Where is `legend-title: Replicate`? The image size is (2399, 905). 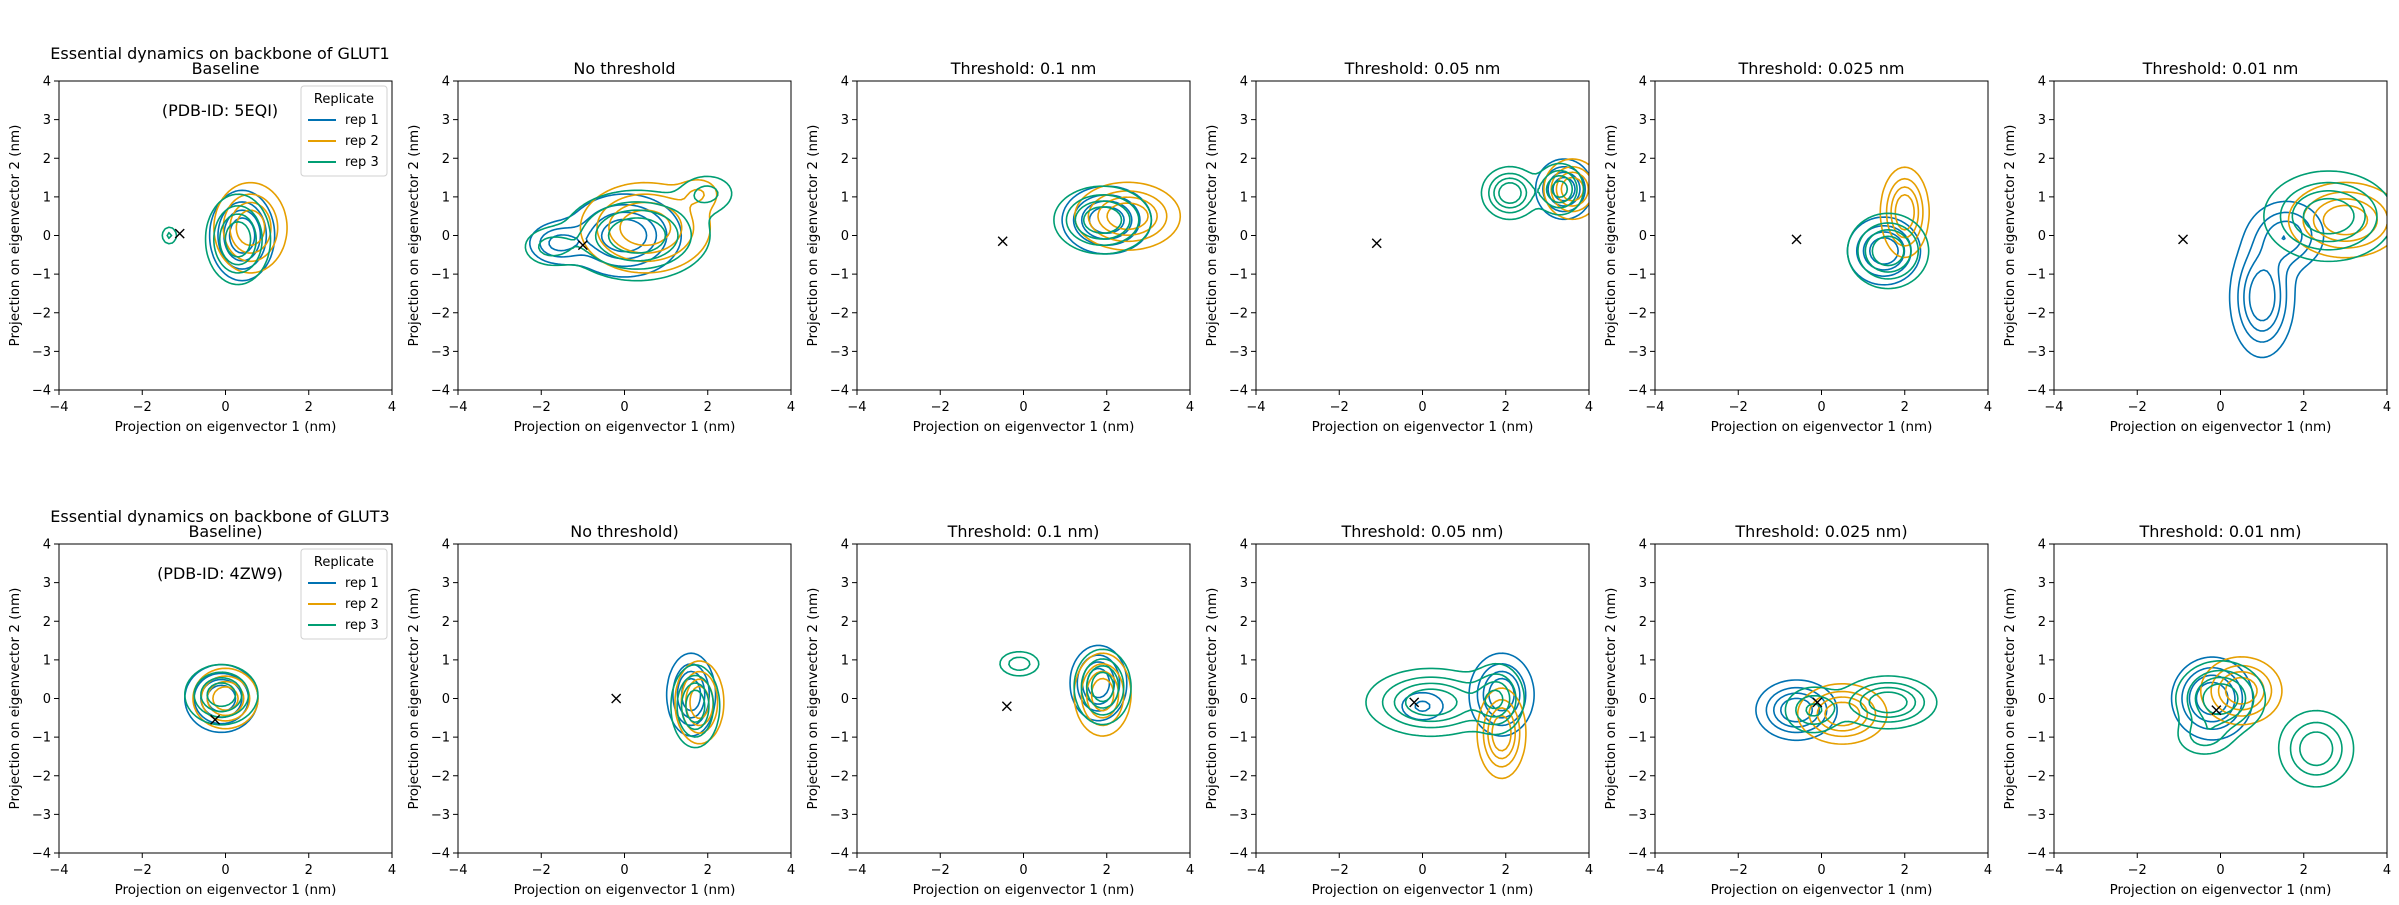 legend-title: Replicate is located at coordinates (344, 99).